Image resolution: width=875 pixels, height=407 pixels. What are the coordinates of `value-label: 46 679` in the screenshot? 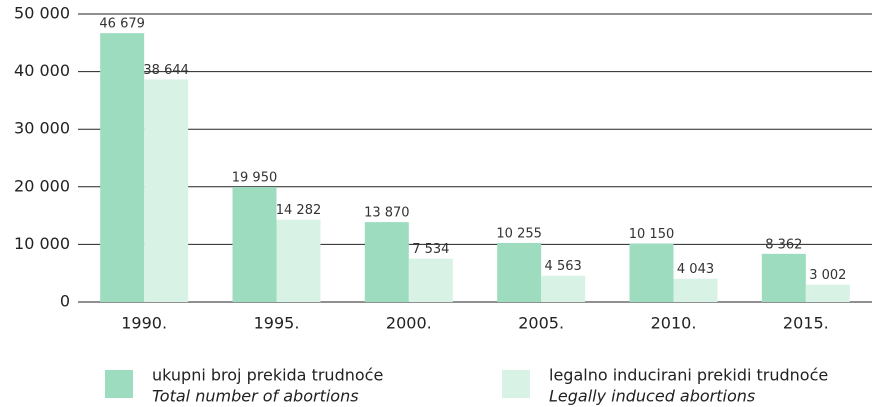 It's located at (122, 24).